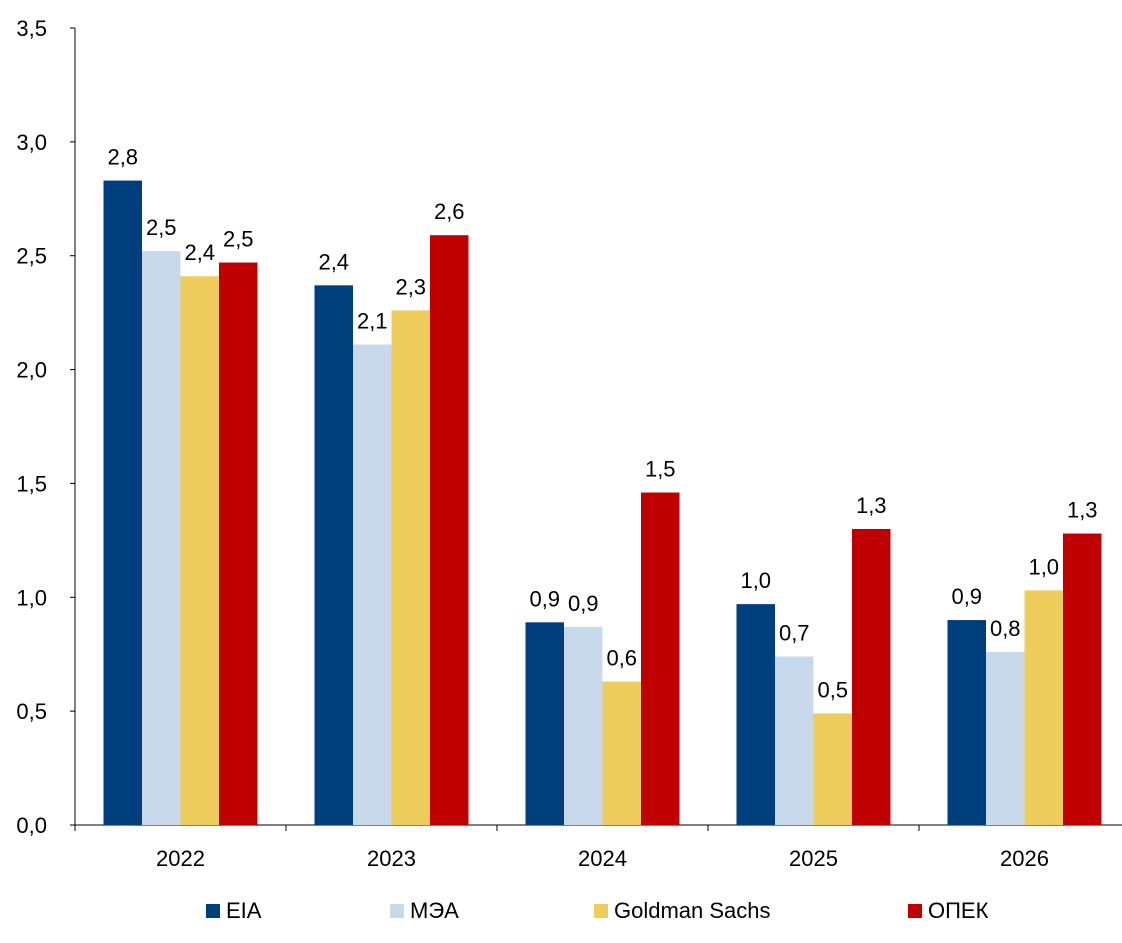 This screenshot has width=1122, height=943. What do you see at coordinates (180, 858) in the screenshot?
I see `x-tick-label: 2022` at bounding box center [180, 858].